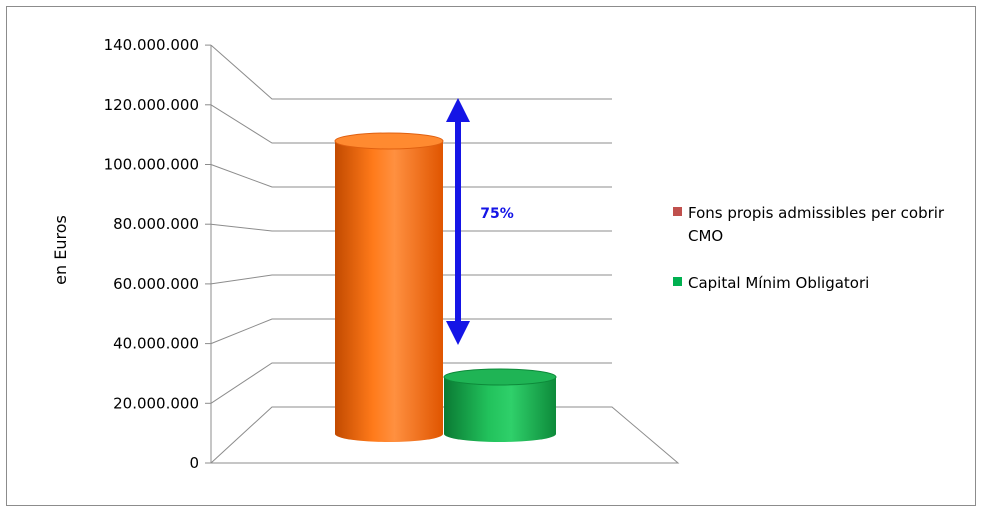  I want to click on legend-item: Fons propis admissibles per cobrir CMO, so click(809, 224).